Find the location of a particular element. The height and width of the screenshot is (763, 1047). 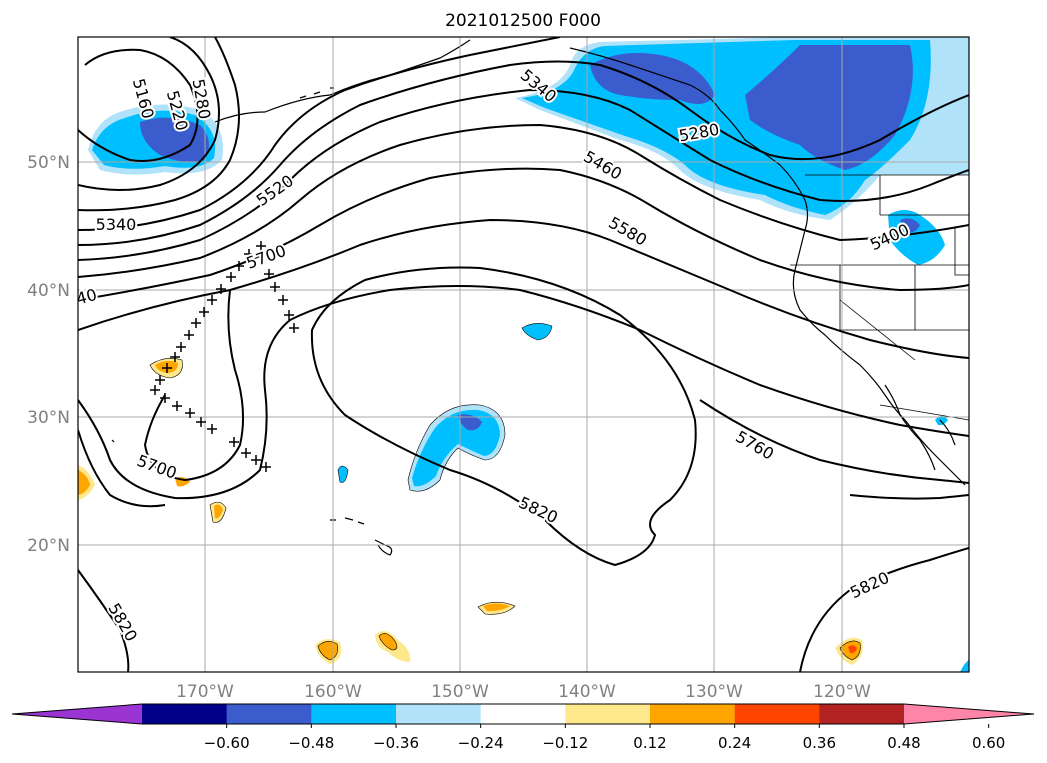

lon-label-120w: 120°W is located at coordinates (842, 692).